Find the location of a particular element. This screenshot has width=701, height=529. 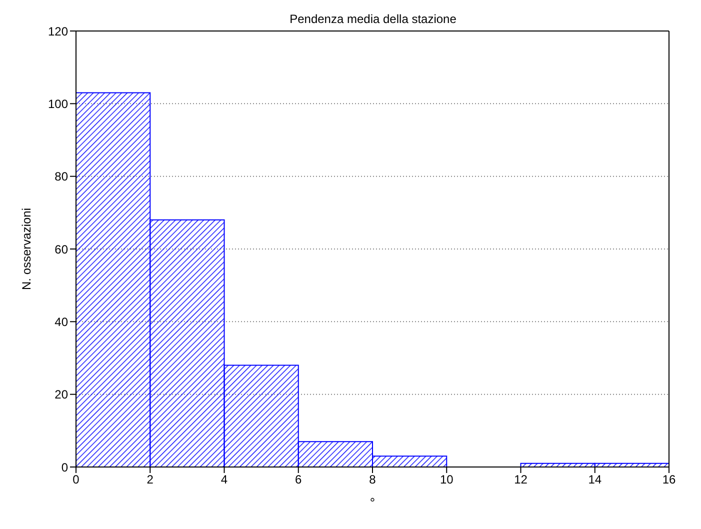

y-tick-label: 80 is located at coordinates (61, 177).